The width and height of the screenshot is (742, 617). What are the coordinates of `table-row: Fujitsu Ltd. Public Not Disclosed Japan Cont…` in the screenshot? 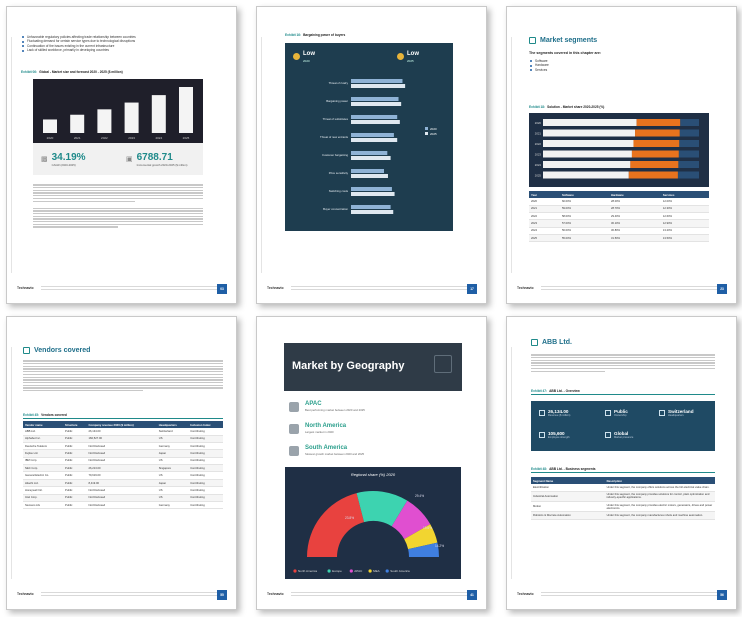 It's located at (123, 453).